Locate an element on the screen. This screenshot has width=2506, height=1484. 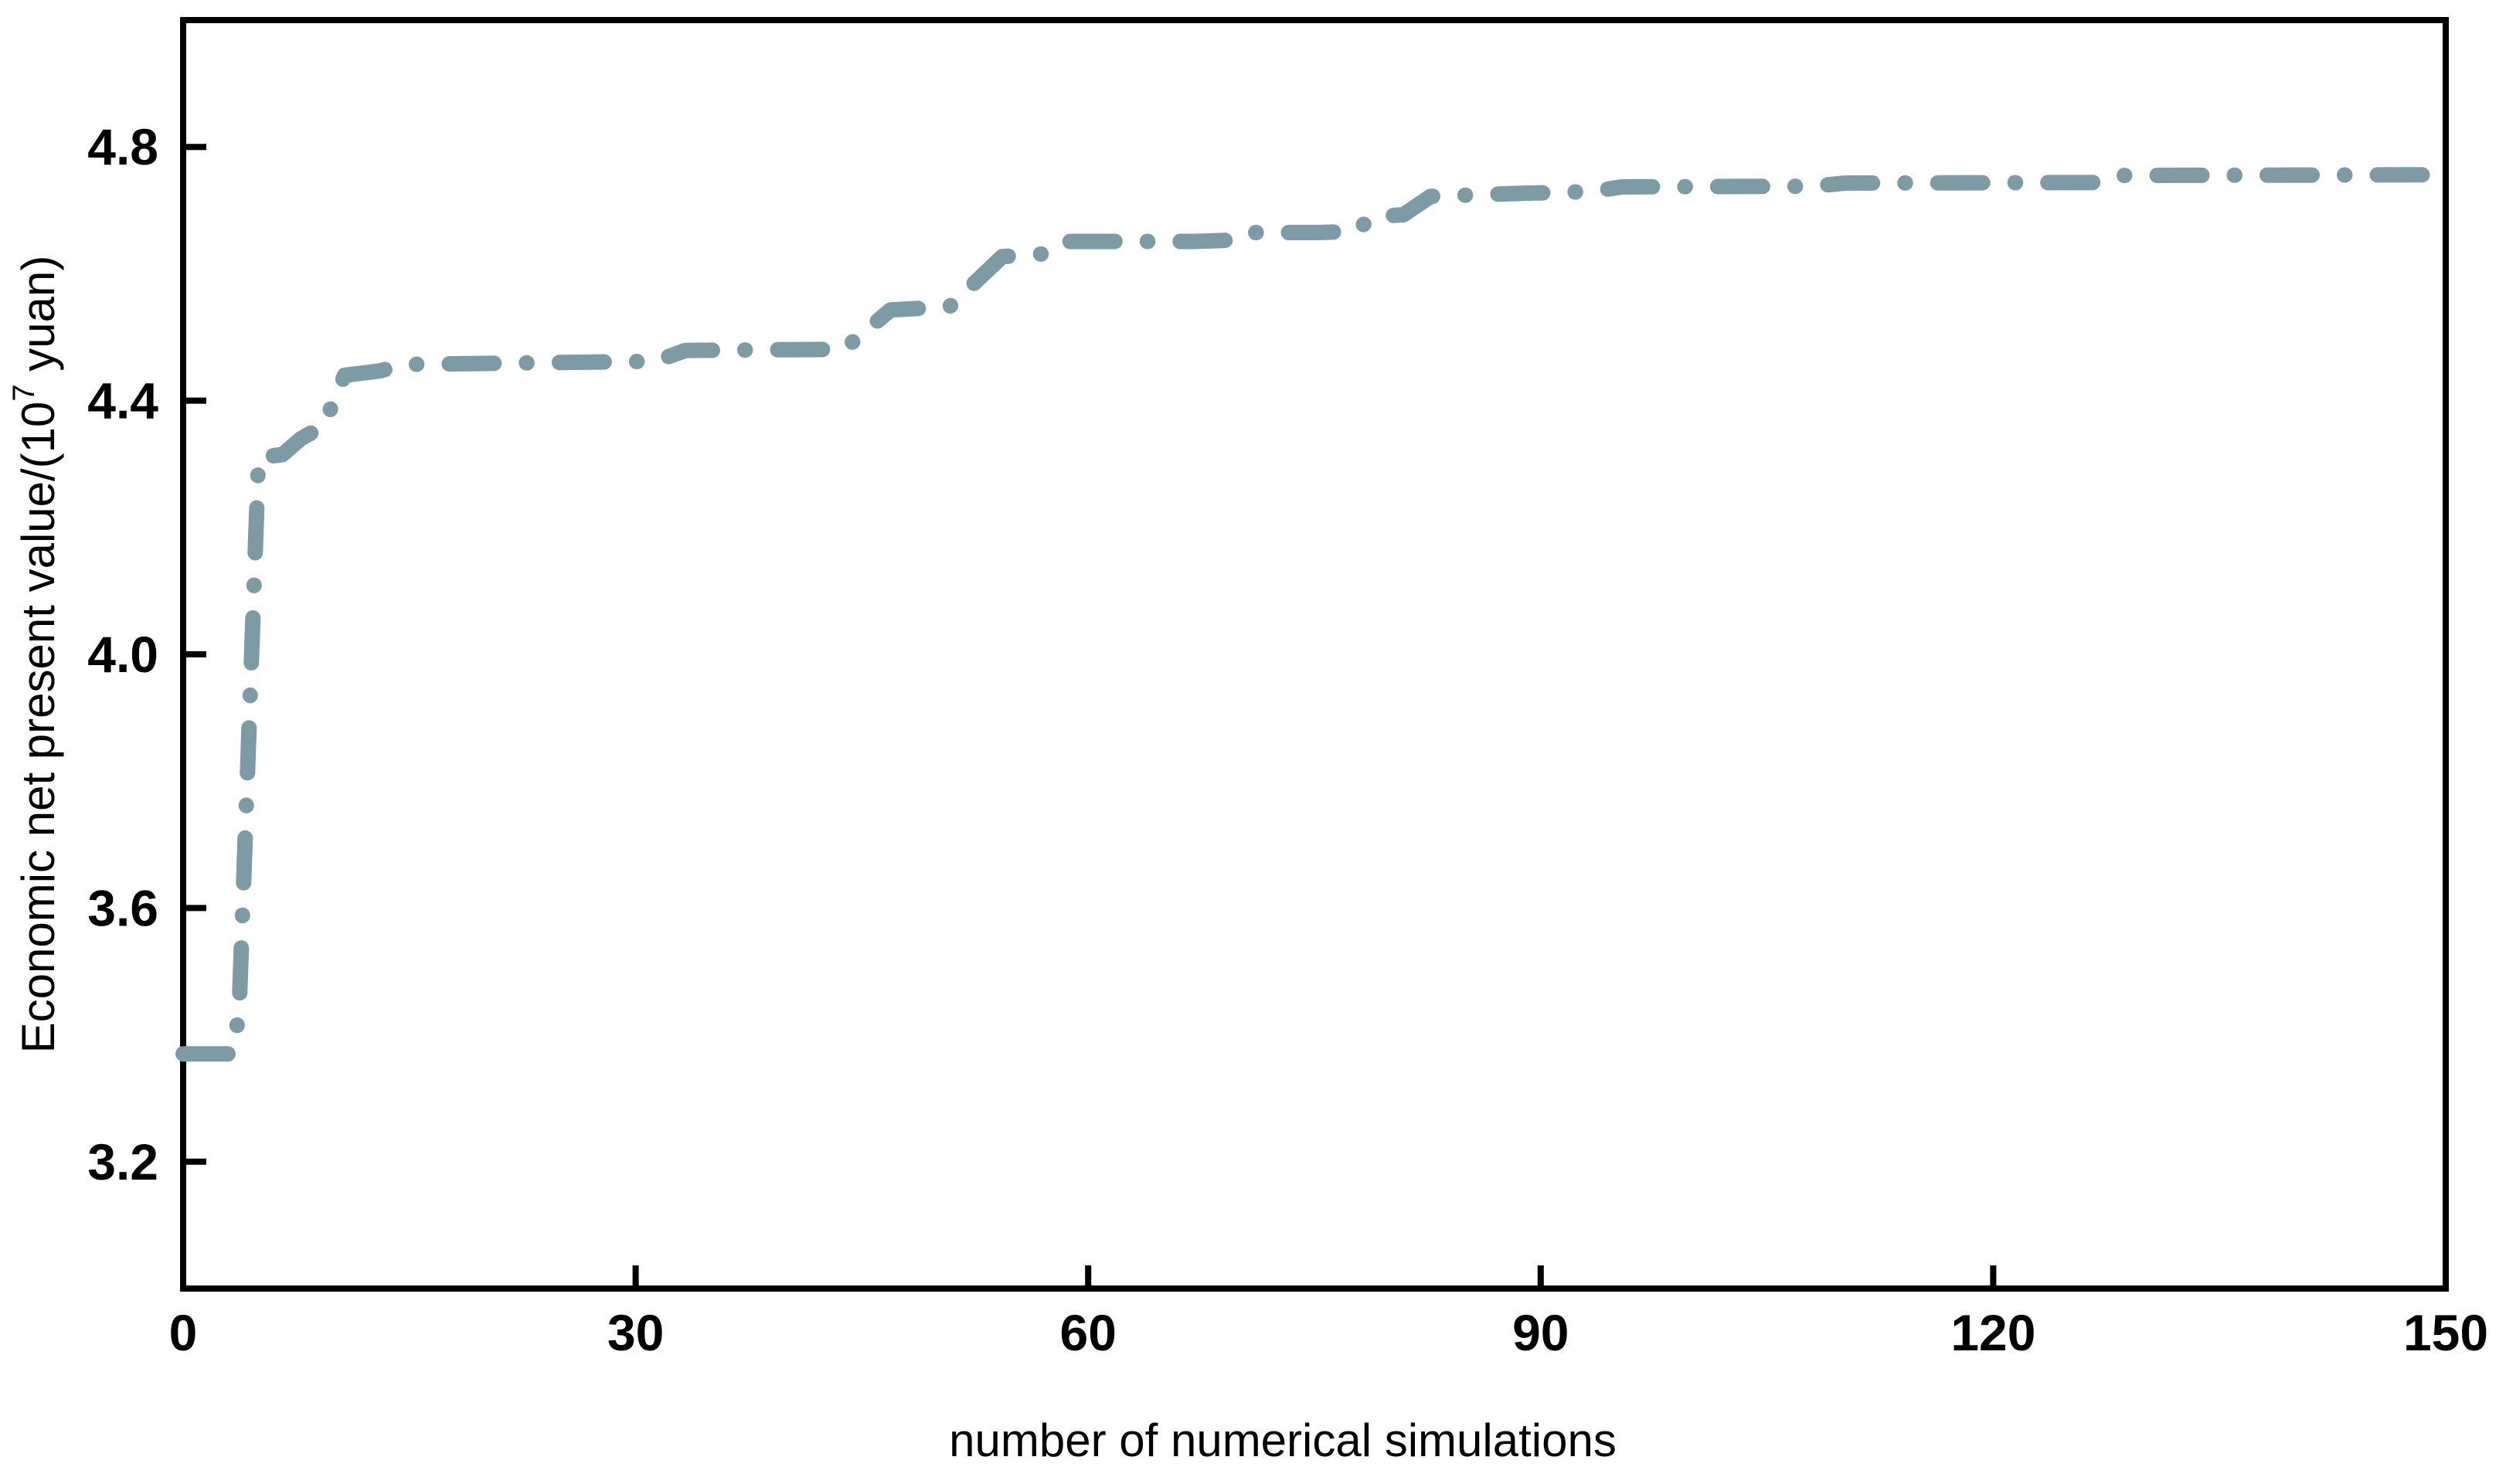
x-axis-tick-labels: 0 30 60 90 120 150 is located at coordinates (1328, 1332).